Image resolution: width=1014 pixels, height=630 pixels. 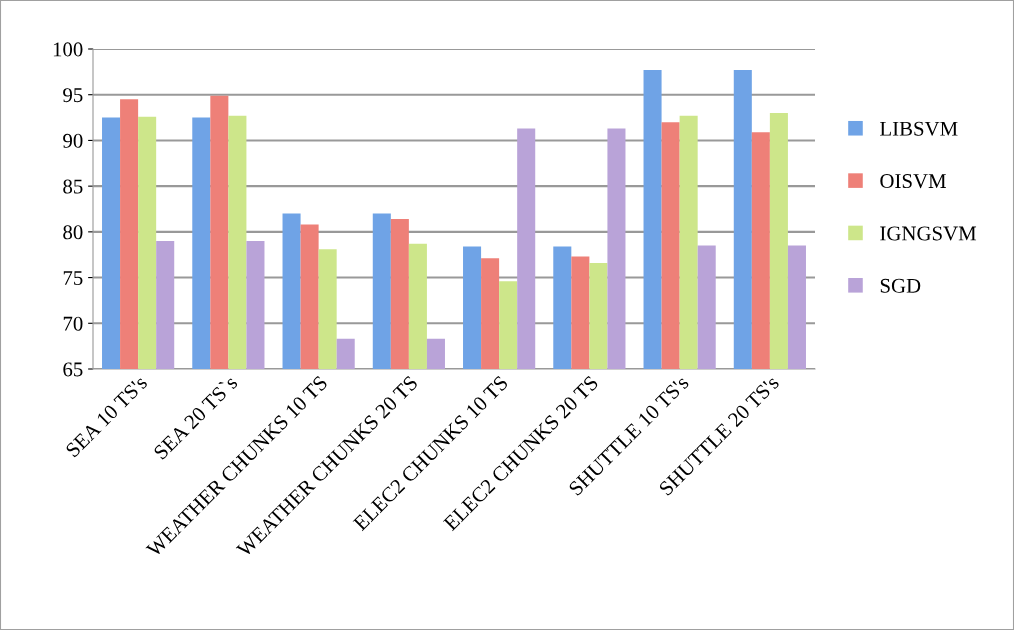 What do you see at coordinates (928, 233) in the screenshot?
I see `legend-label: IGNGSVM` at bounding box center [928, 233].